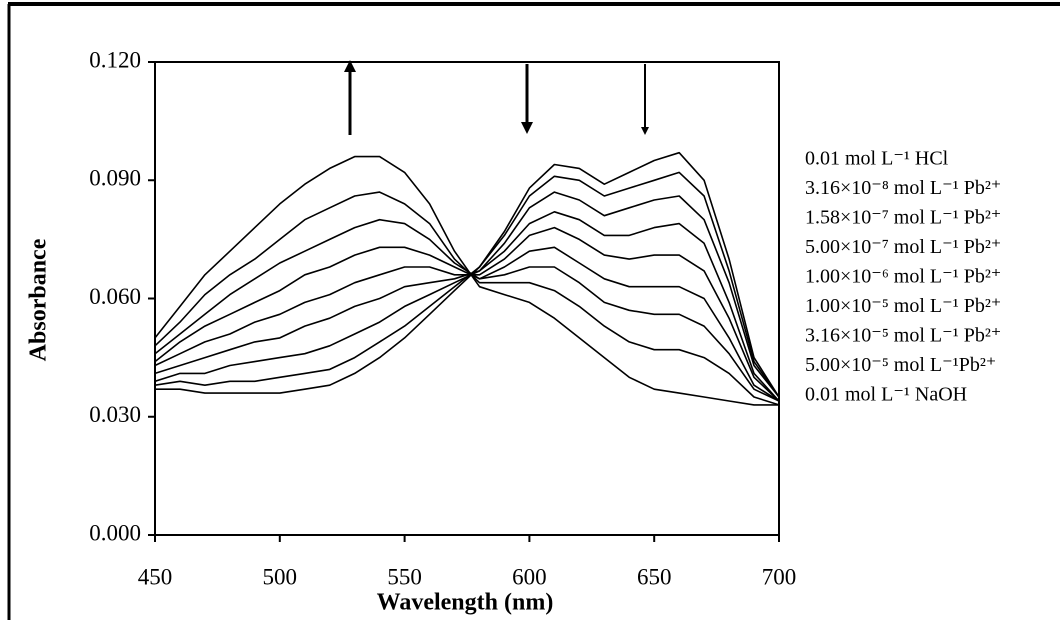  What do you see at coordinates (115, 296) in the screenshot?
I see `y-tick-label: 0.060` at bounding box center [115, 296].